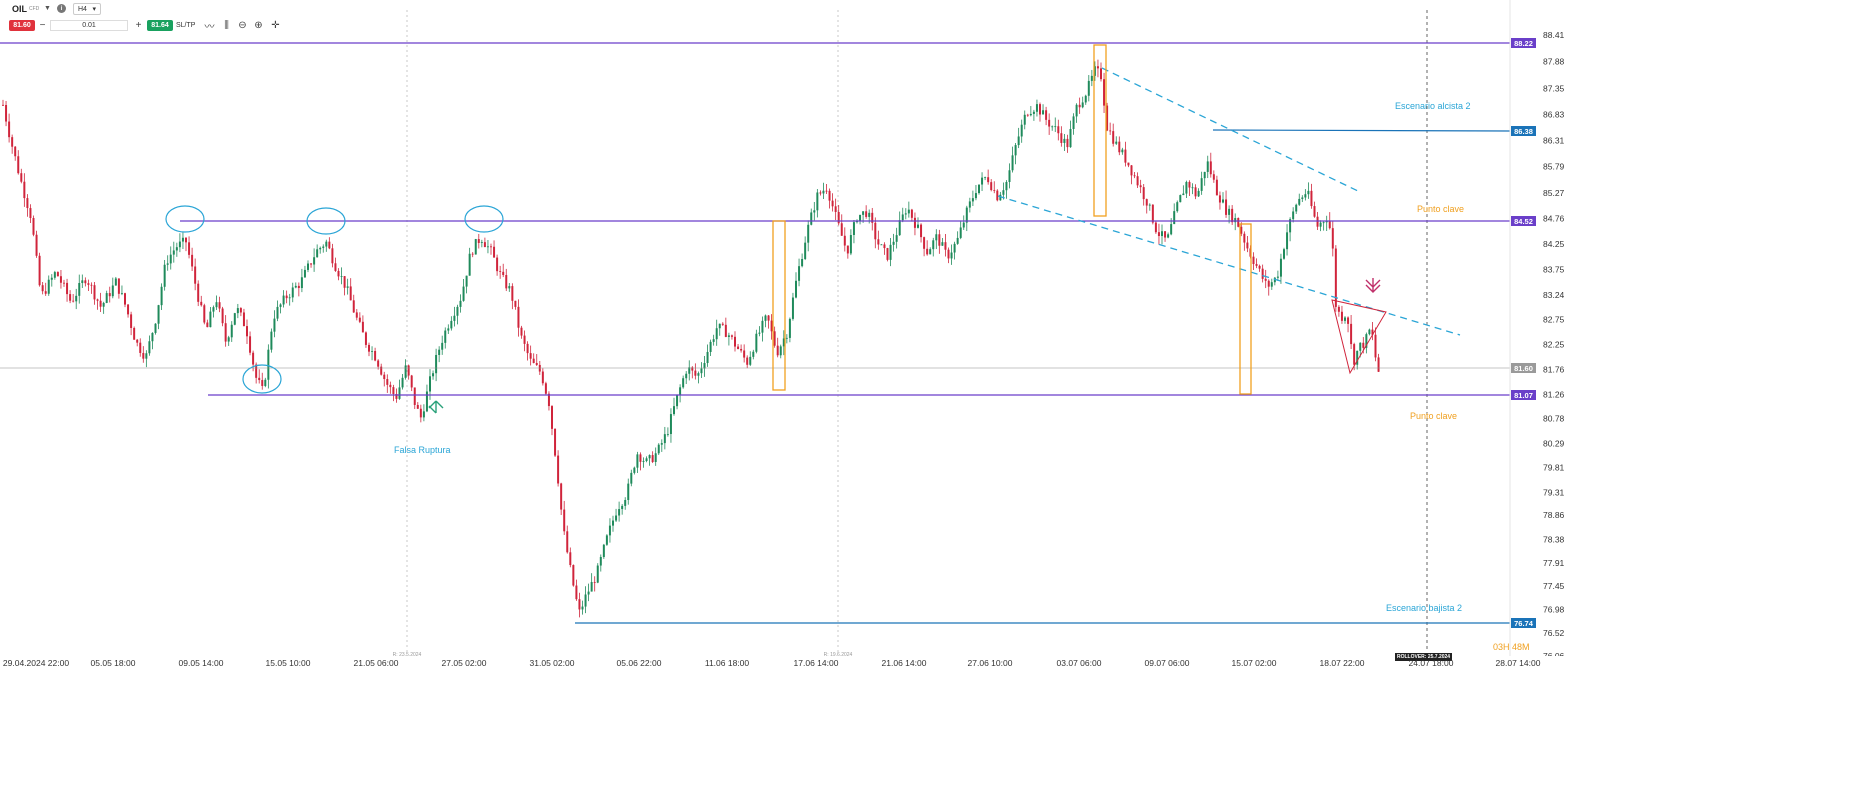  Describe the element at coordinates (61, 8) in the screenshot. I see `info-icon: i` at that location.